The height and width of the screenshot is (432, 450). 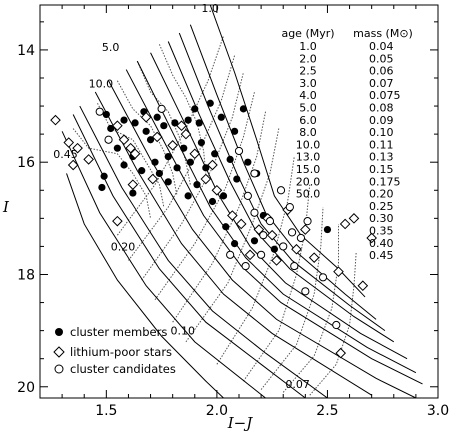 What do you see at coordinates (381, 231) in the screenshot?
I see `table-mass-value: 0.35` at bounding box center [381, 231].